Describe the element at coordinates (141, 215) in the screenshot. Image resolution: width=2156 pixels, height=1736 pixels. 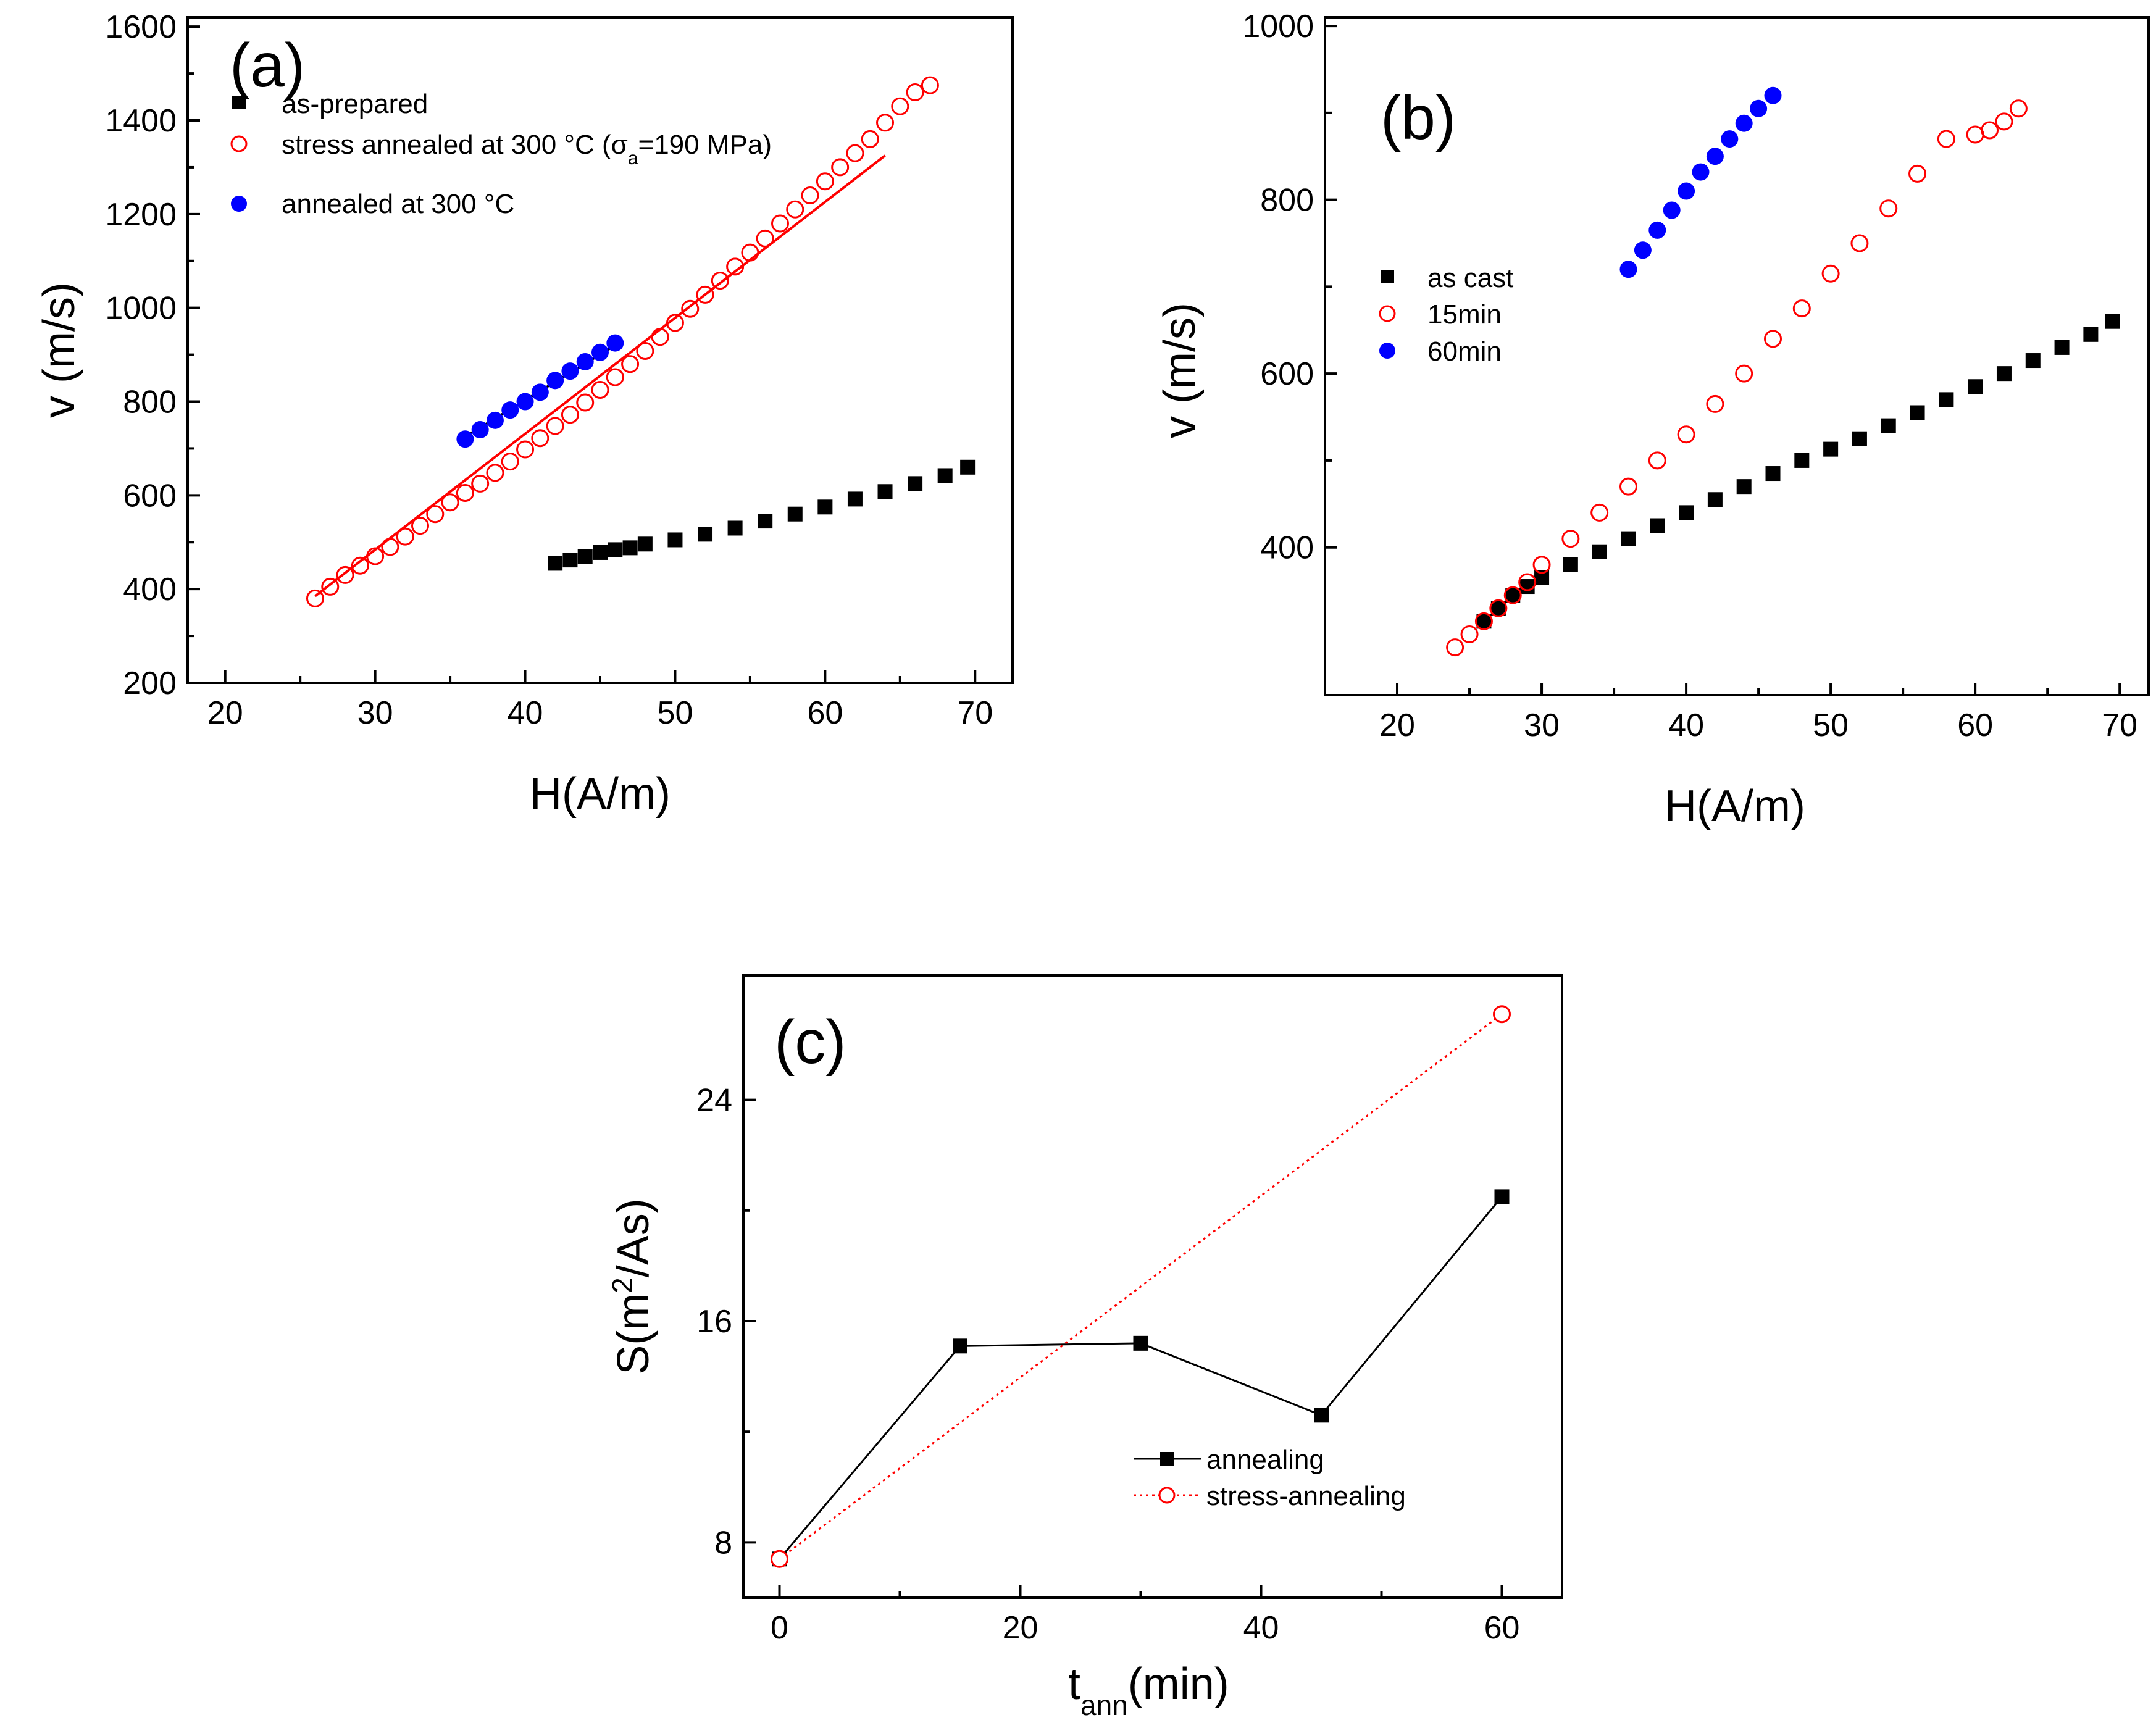
I see `ytick-label-1200: 1200` at that location.